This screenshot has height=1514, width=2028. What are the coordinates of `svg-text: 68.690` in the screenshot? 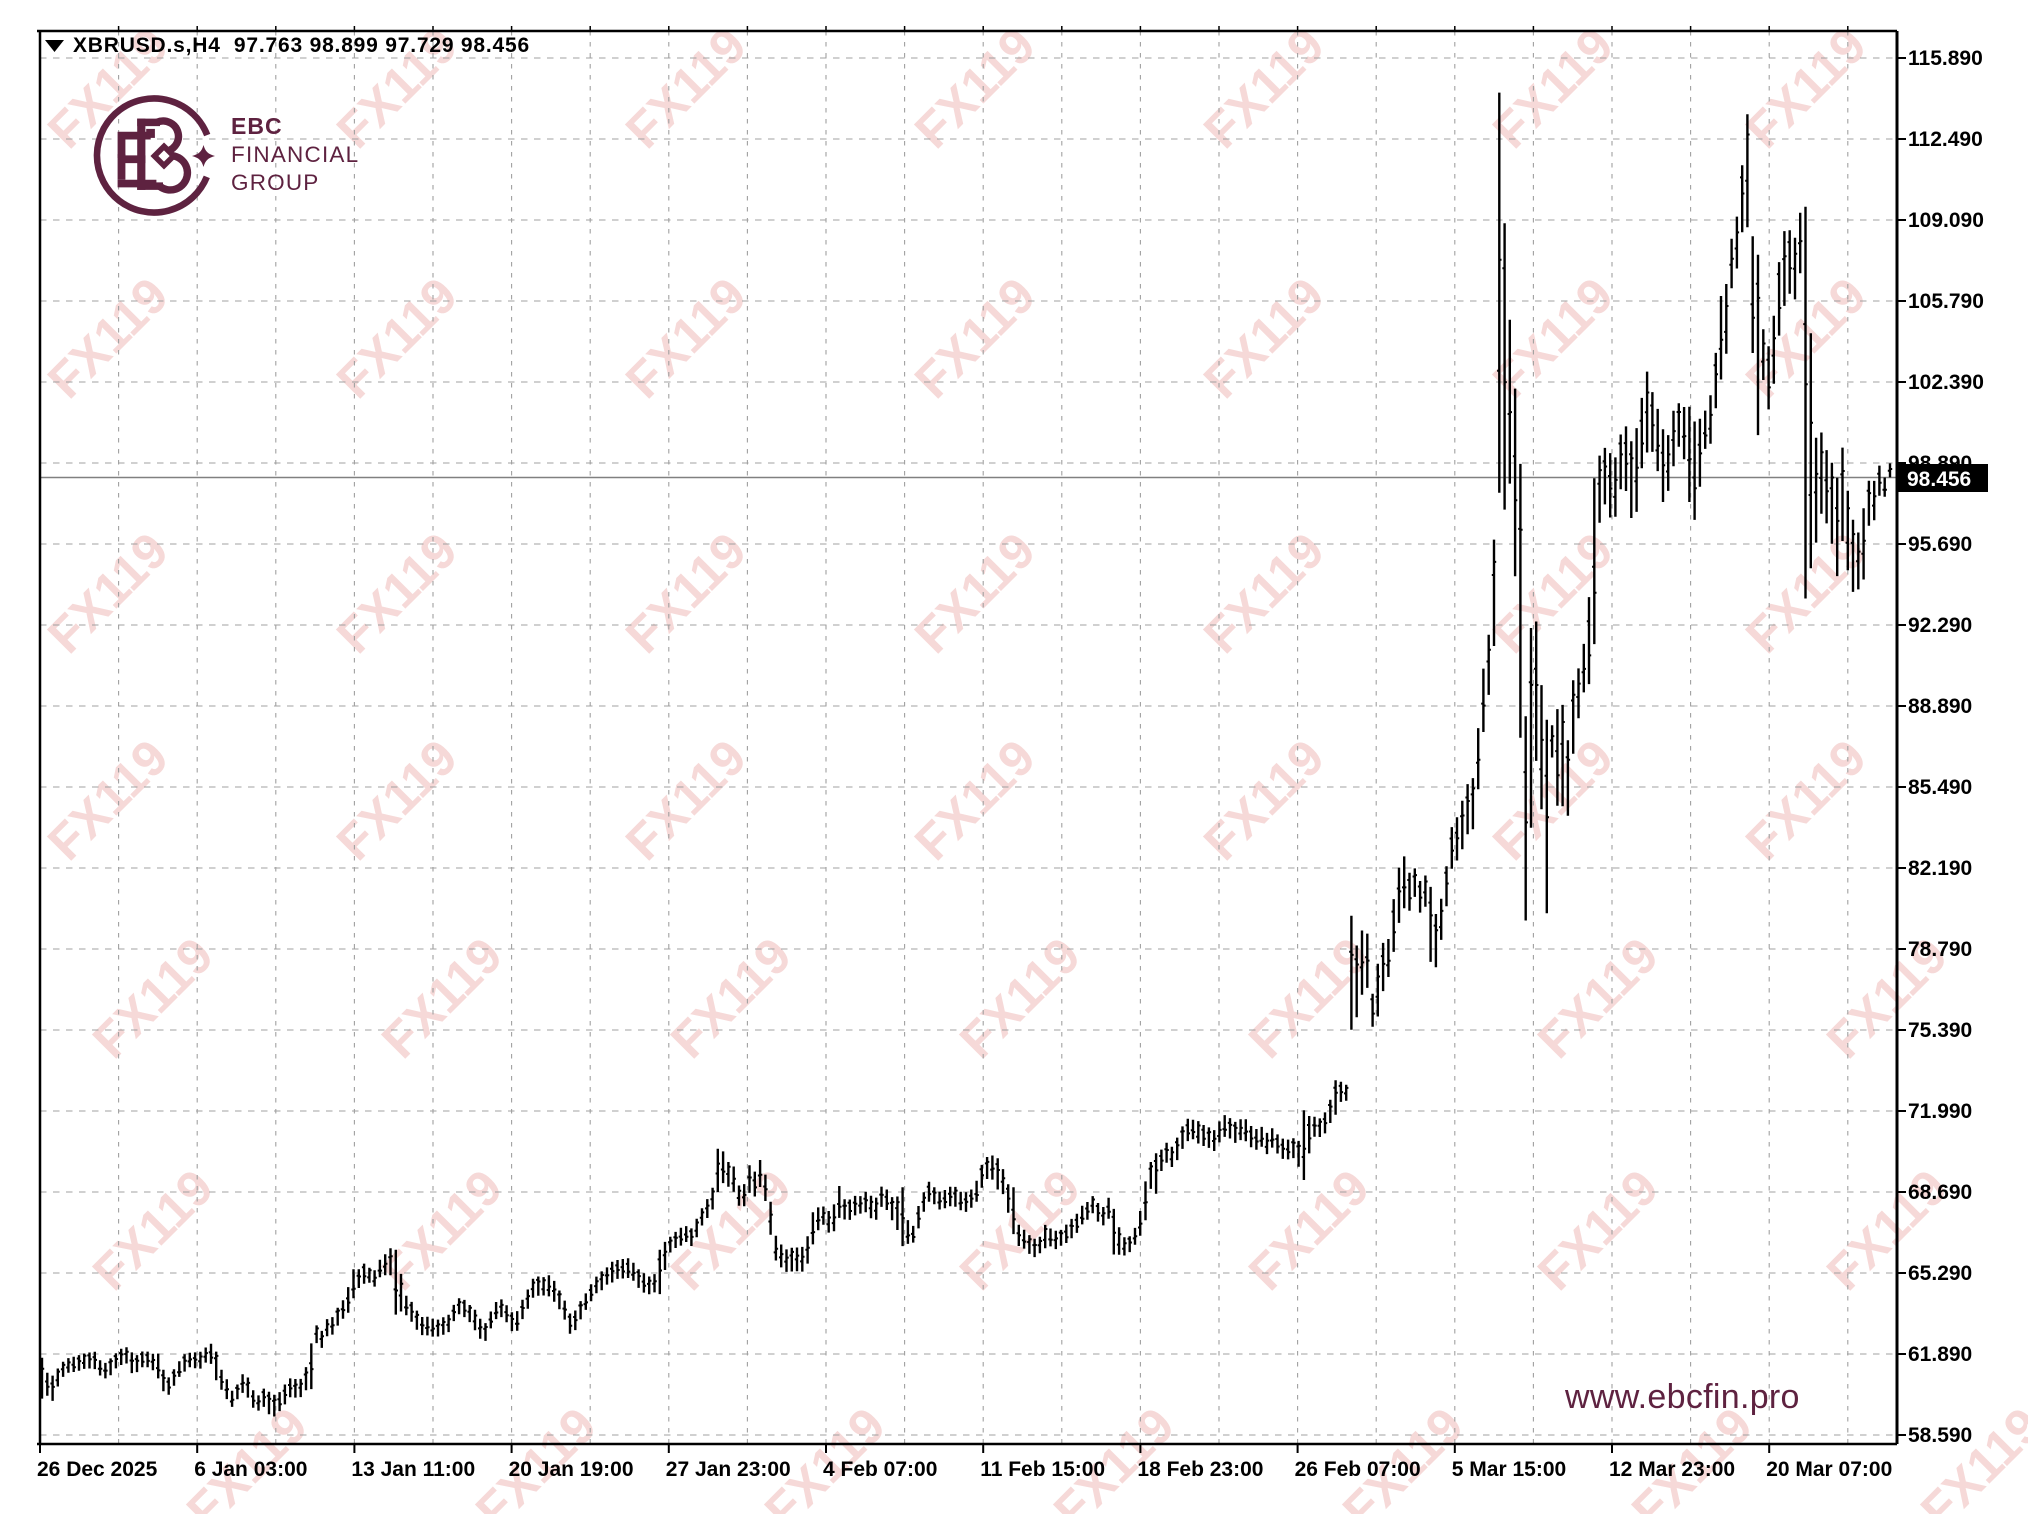 It's located at (1940, 1192).